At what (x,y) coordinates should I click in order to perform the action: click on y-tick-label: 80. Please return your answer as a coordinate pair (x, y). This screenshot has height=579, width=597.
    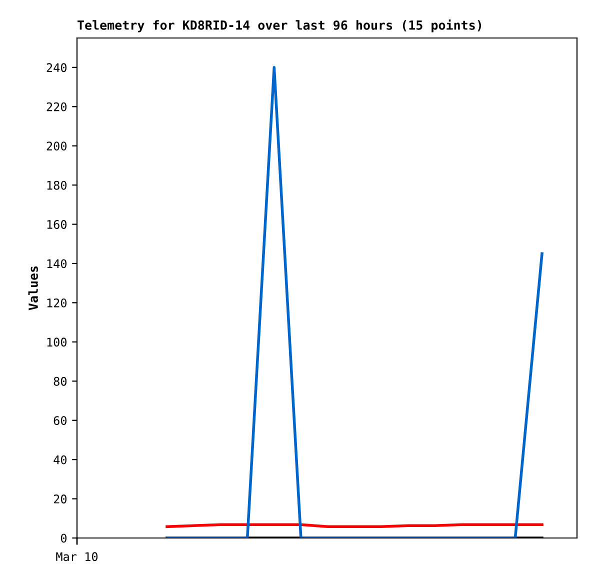
    Looking at the image, I should click on (60, 381).